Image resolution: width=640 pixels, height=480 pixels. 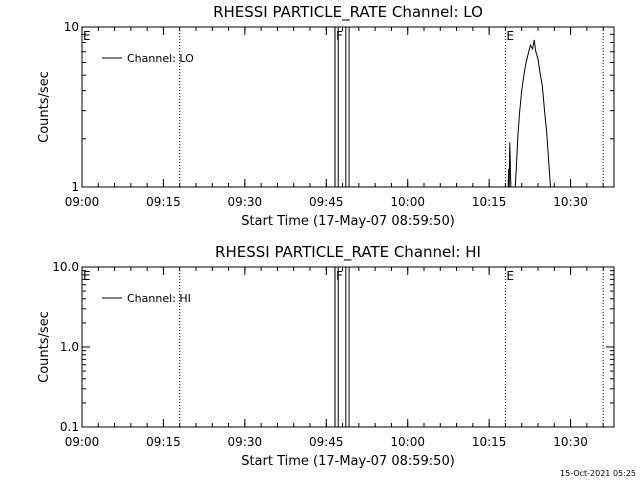 What do you see at coordinates (598, 473) in the screenshot?
I see `footer-timestamp: 15-Oct-2021 05:25` at bounding box center [598, 473].